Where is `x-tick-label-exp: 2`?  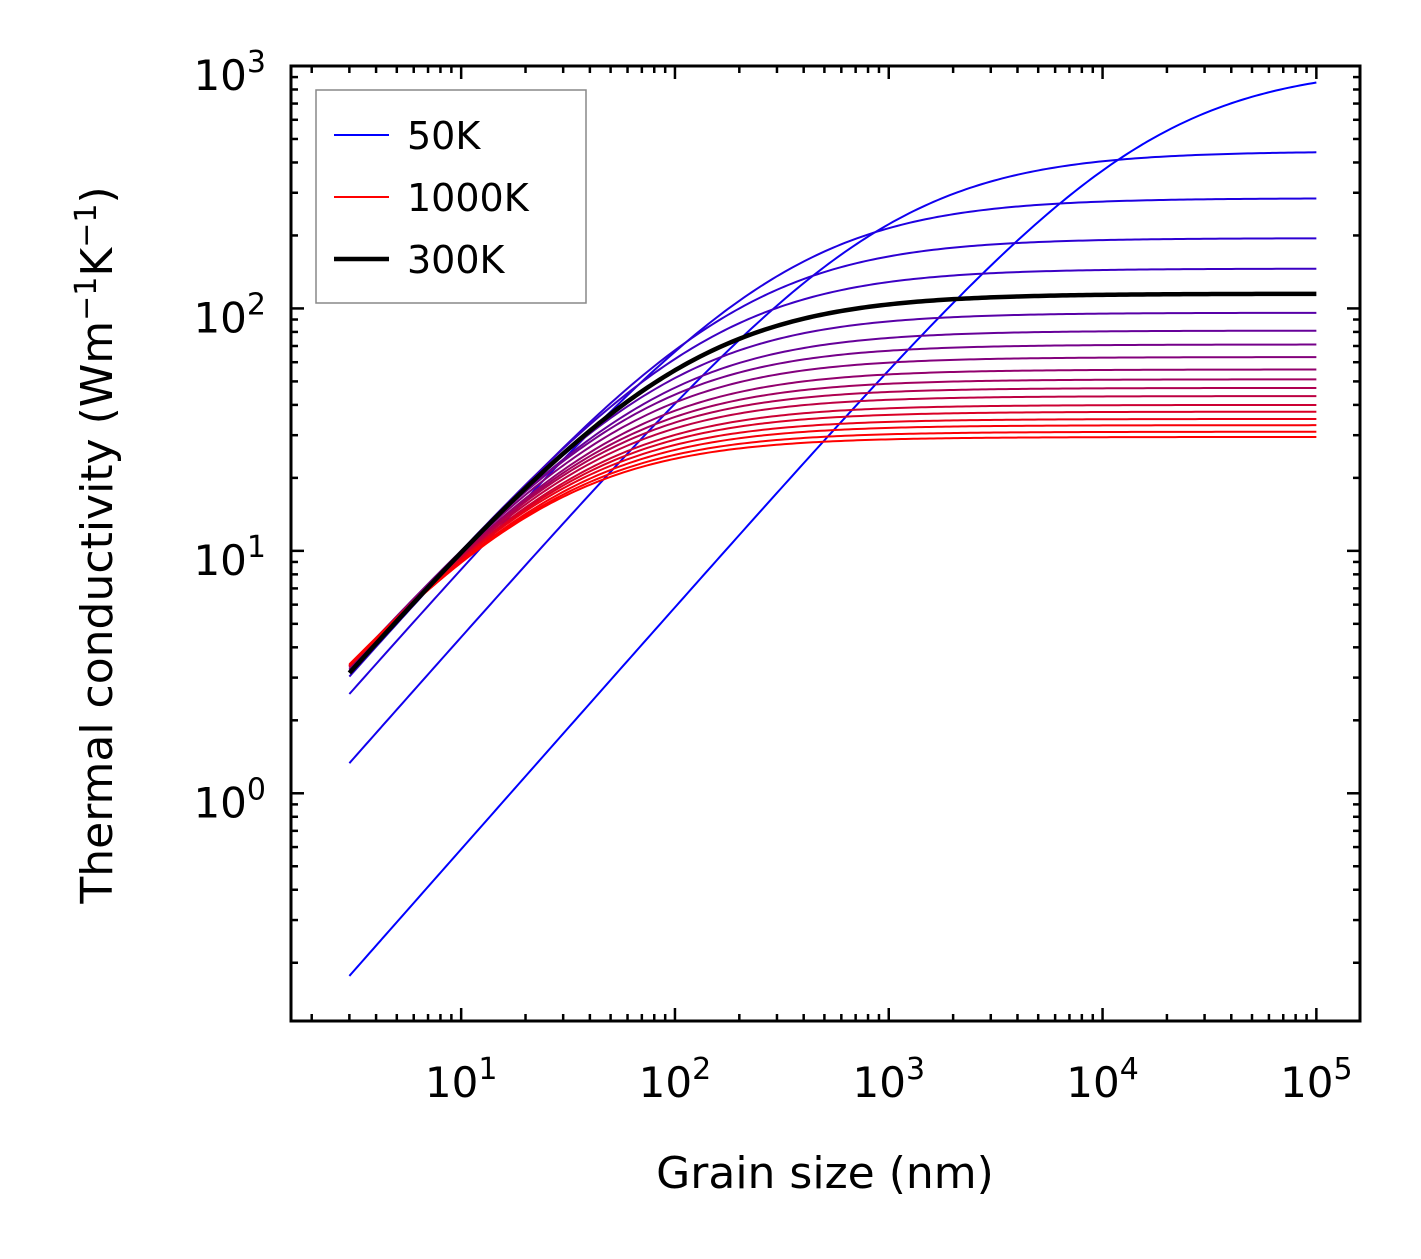
x-tick-label-exp: 2 is located at coordinates (701, 1069).